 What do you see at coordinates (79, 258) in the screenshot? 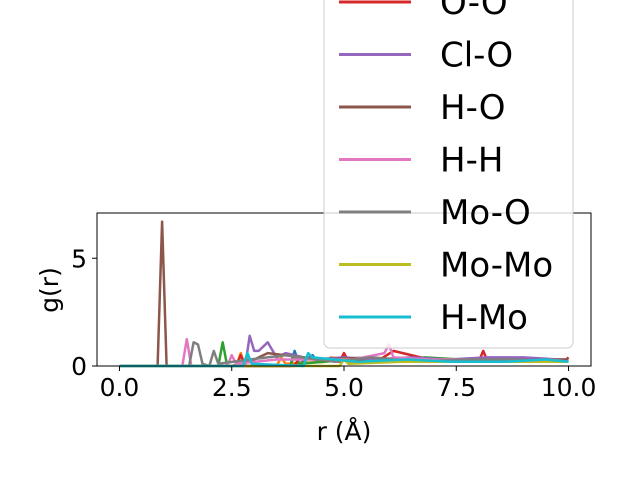
I see `y-tick-label: 5` at bounding box center [79, 258].